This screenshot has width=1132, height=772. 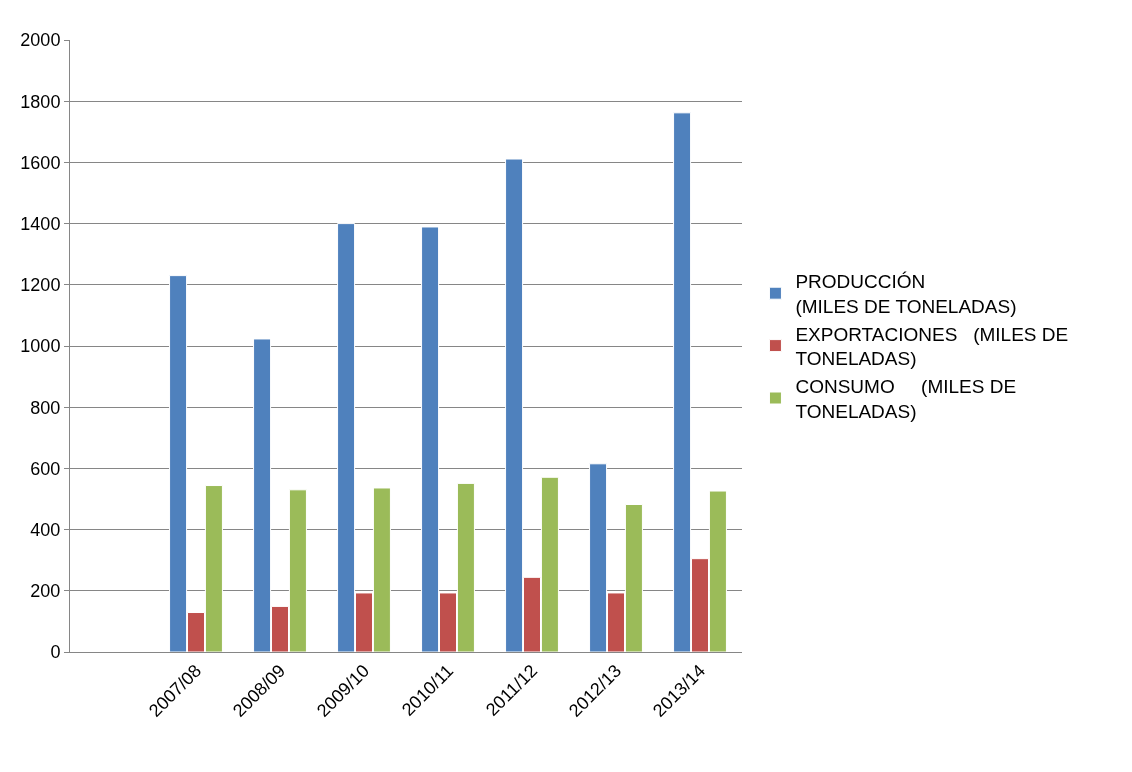 What do you see at coordinates (40, 40) in the screenshot?
I see `y-tick-label: 2000` at bounding box center [40, 40].